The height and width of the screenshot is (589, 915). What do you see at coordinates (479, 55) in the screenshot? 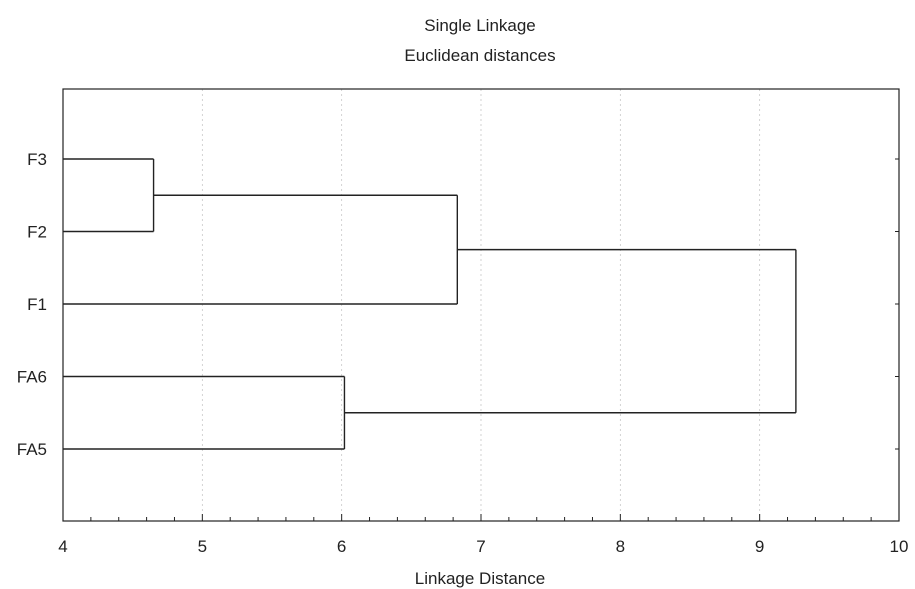
I see `chart-subtitle: Euclidean distances` at bounding box center [479, 55].